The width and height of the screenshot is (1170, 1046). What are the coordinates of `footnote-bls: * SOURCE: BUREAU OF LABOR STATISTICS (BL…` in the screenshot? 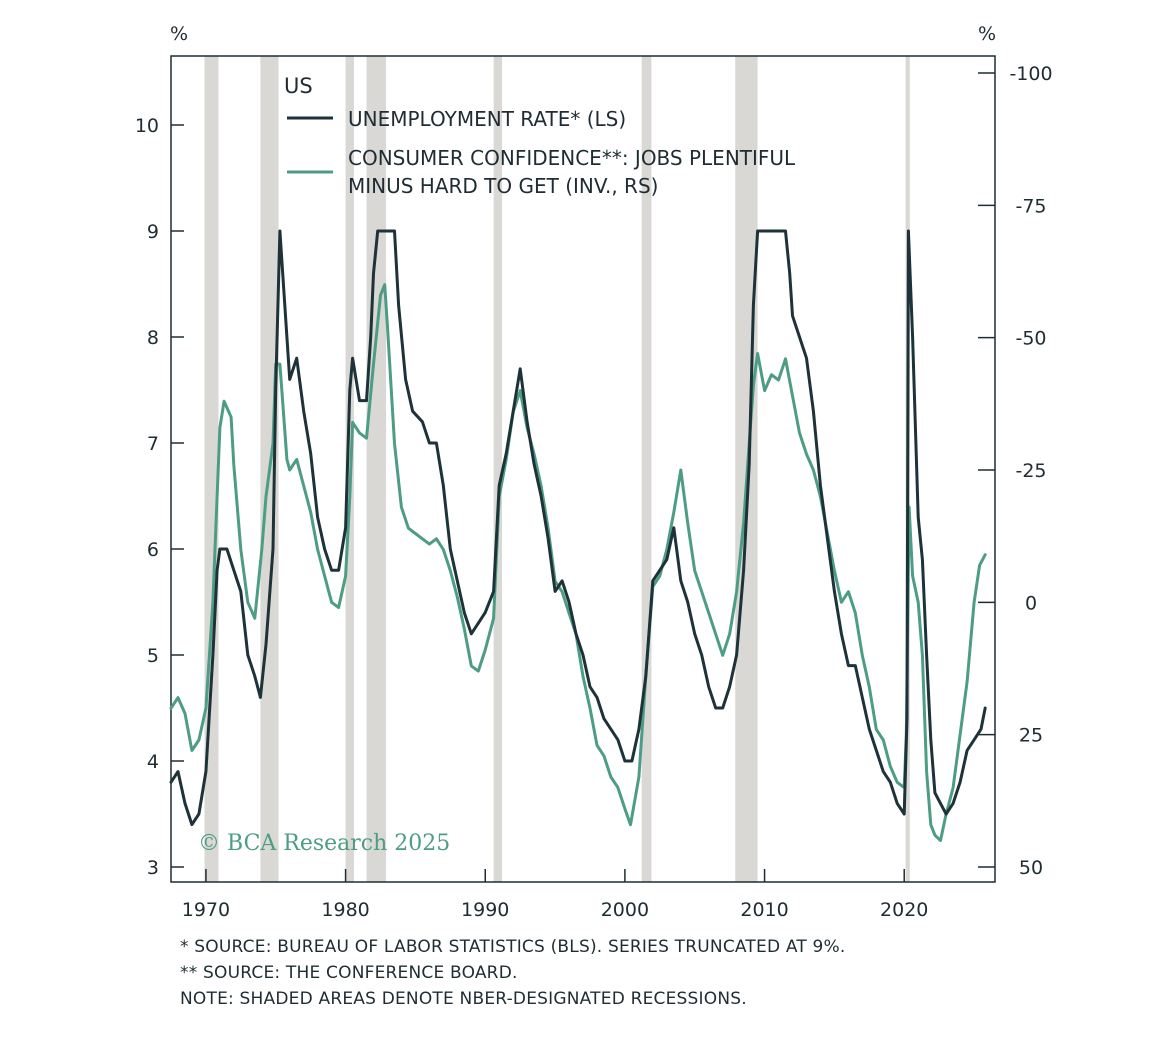 It's located at (513, 947).